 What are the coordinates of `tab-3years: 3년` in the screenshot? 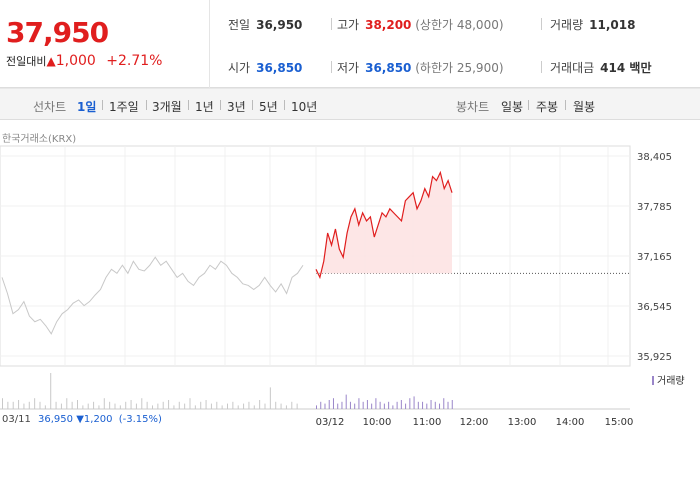 It's located at (236, 107).